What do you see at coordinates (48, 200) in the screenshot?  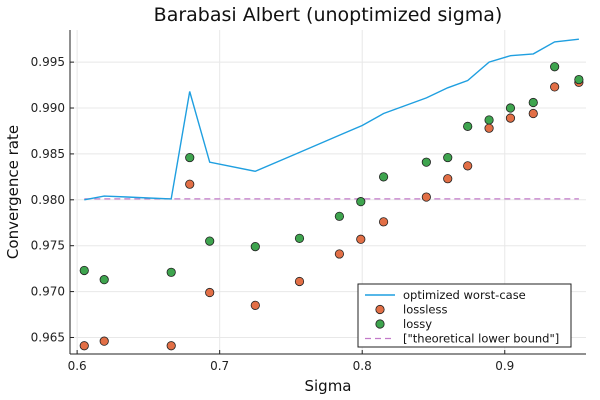 I see `y-tick-label: 0.980` at bounding box center [48, 200].